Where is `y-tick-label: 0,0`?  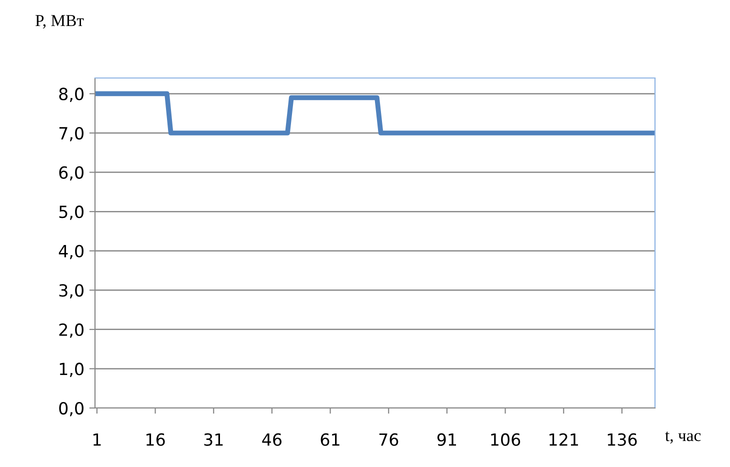 y-tick-label: 0,0 is located at coordinates (71, 409).